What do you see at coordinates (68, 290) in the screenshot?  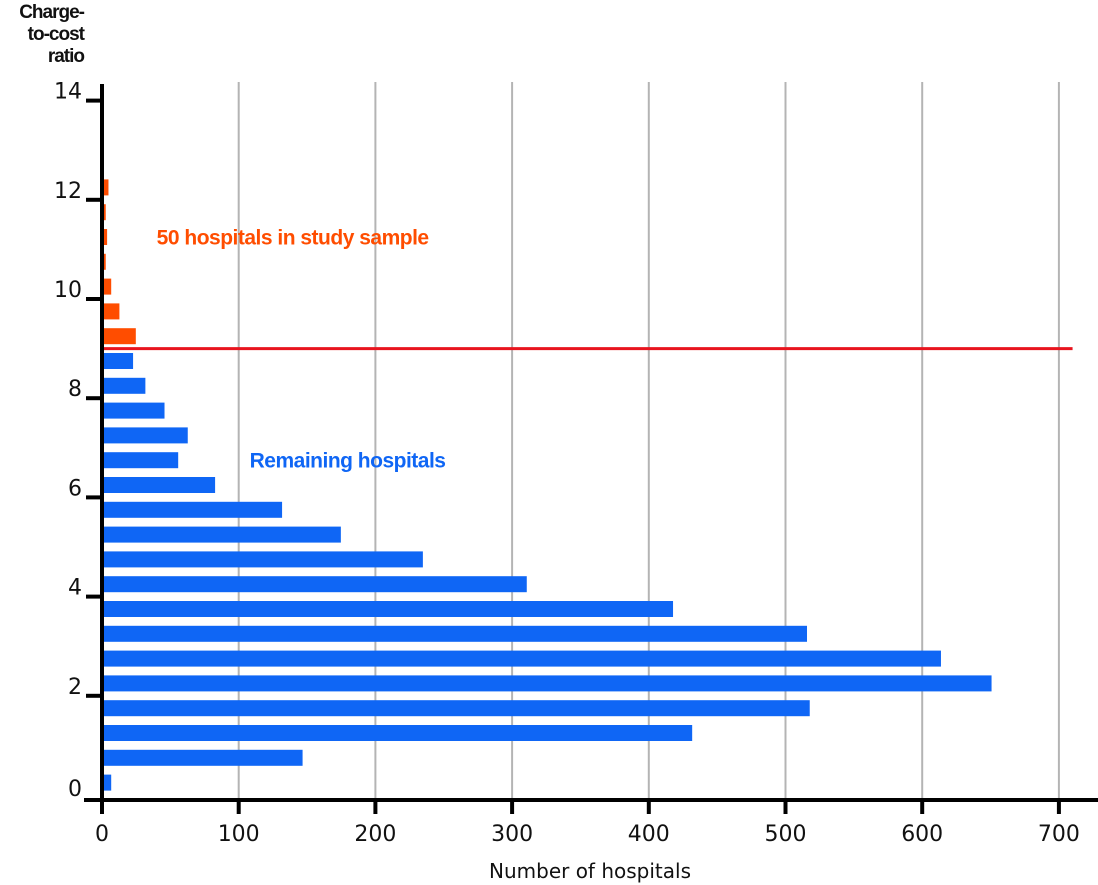 I see `y-tick-label: 10` at bounding box center [68, 290].